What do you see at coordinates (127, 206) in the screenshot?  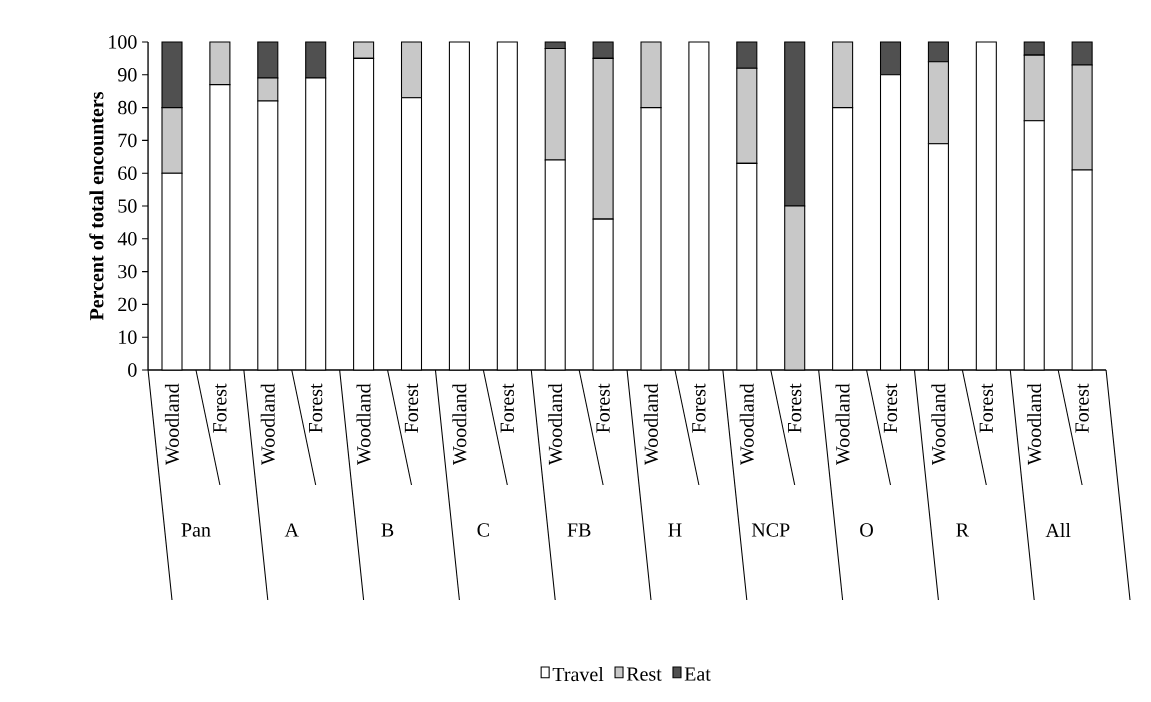 I see `y-tick-label: 50` at bounding box center [127, 206].